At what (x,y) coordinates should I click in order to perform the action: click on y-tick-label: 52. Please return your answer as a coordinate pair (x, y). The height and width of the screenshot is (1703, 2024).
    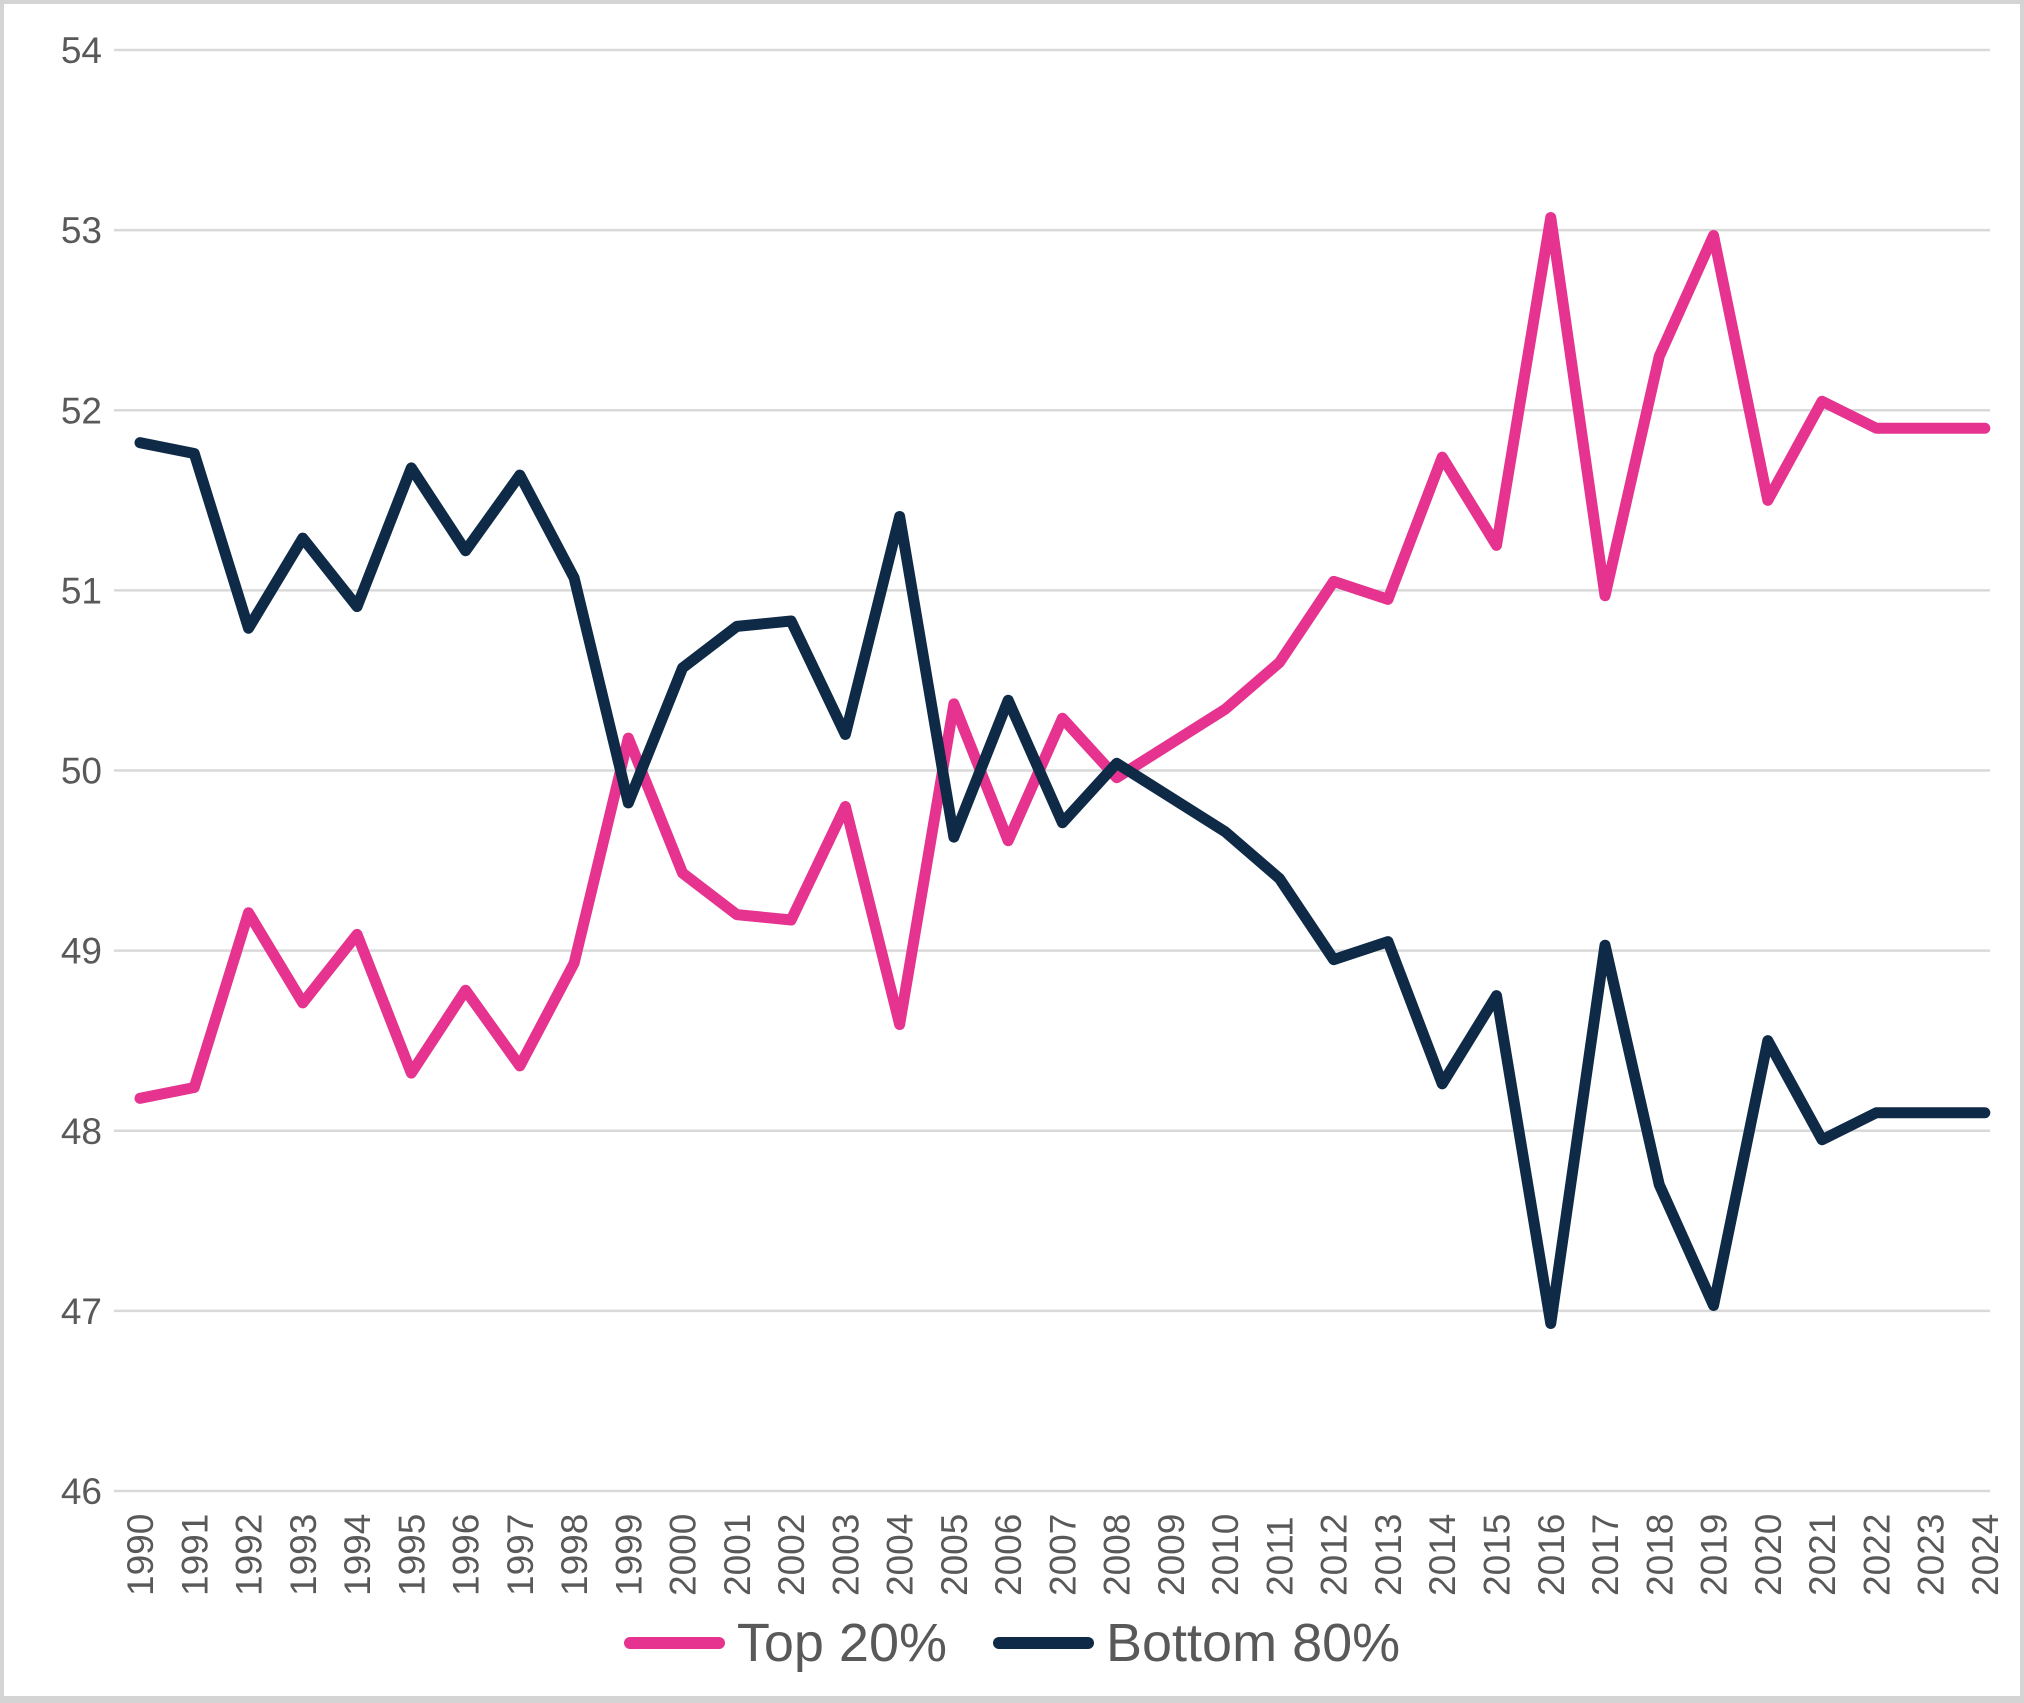
    Looking at the image, I should click on (81, 410).